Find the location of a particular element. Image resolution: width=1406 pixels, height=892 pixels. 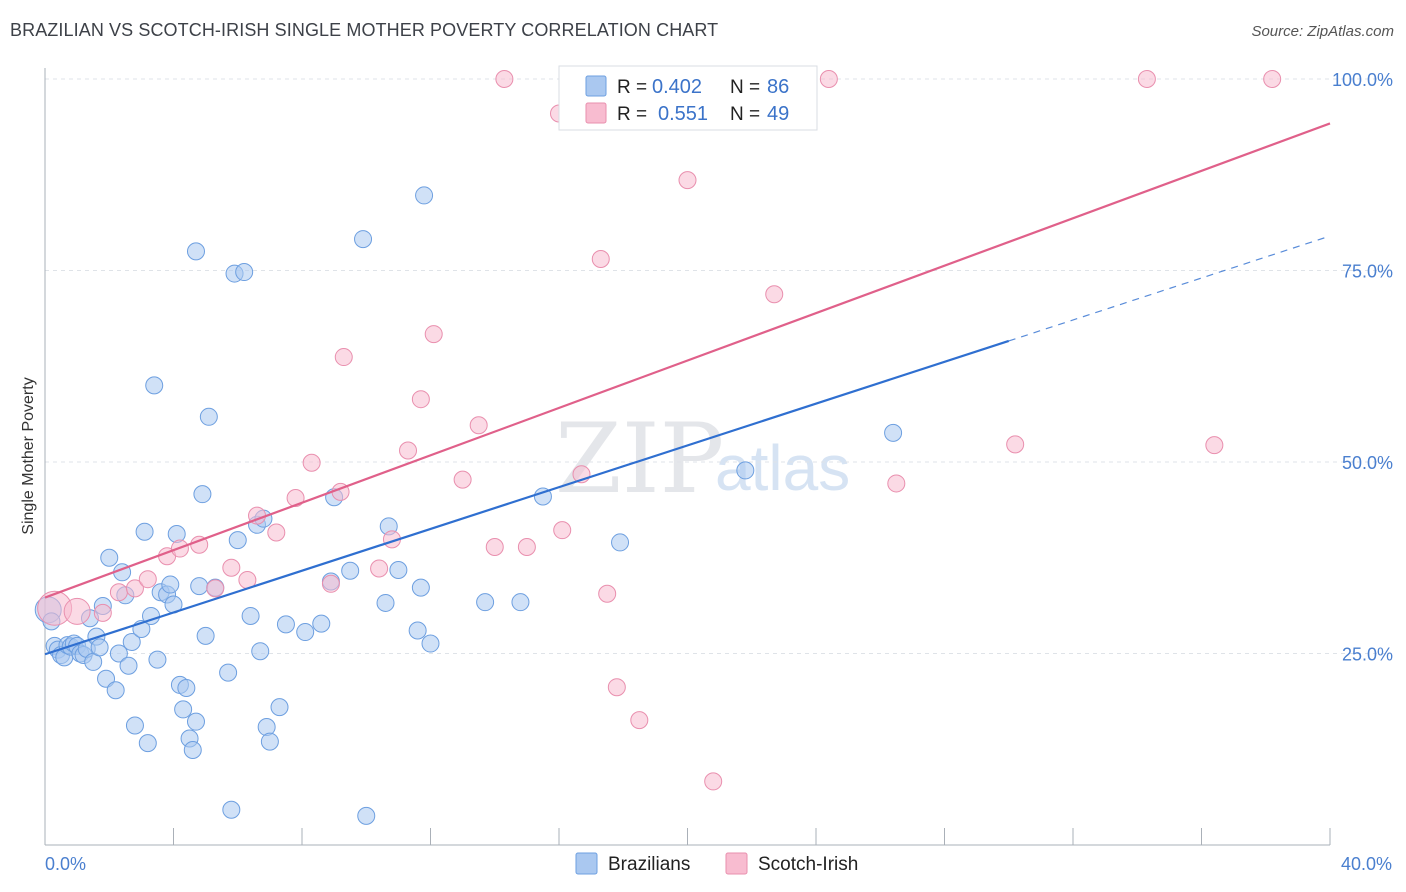

legend-top: R = 0.402 N = 86 R = 0.551 N = 49 is located at coordinates (688, 98).